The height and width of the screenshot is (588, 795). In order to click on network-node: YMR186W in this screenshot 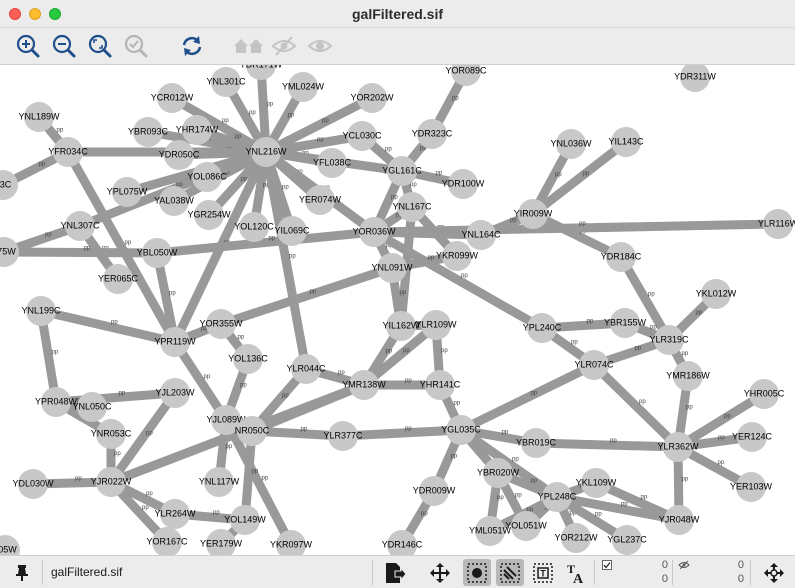, I will do `click(688, 376)`.